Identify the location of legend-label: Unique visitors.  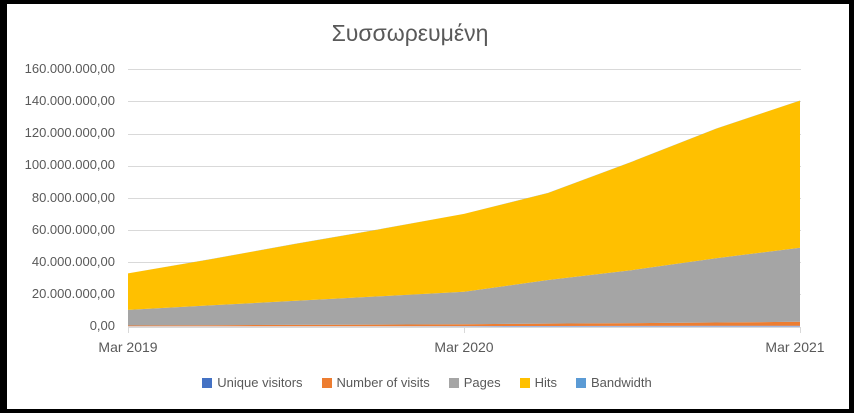
(260, 382).